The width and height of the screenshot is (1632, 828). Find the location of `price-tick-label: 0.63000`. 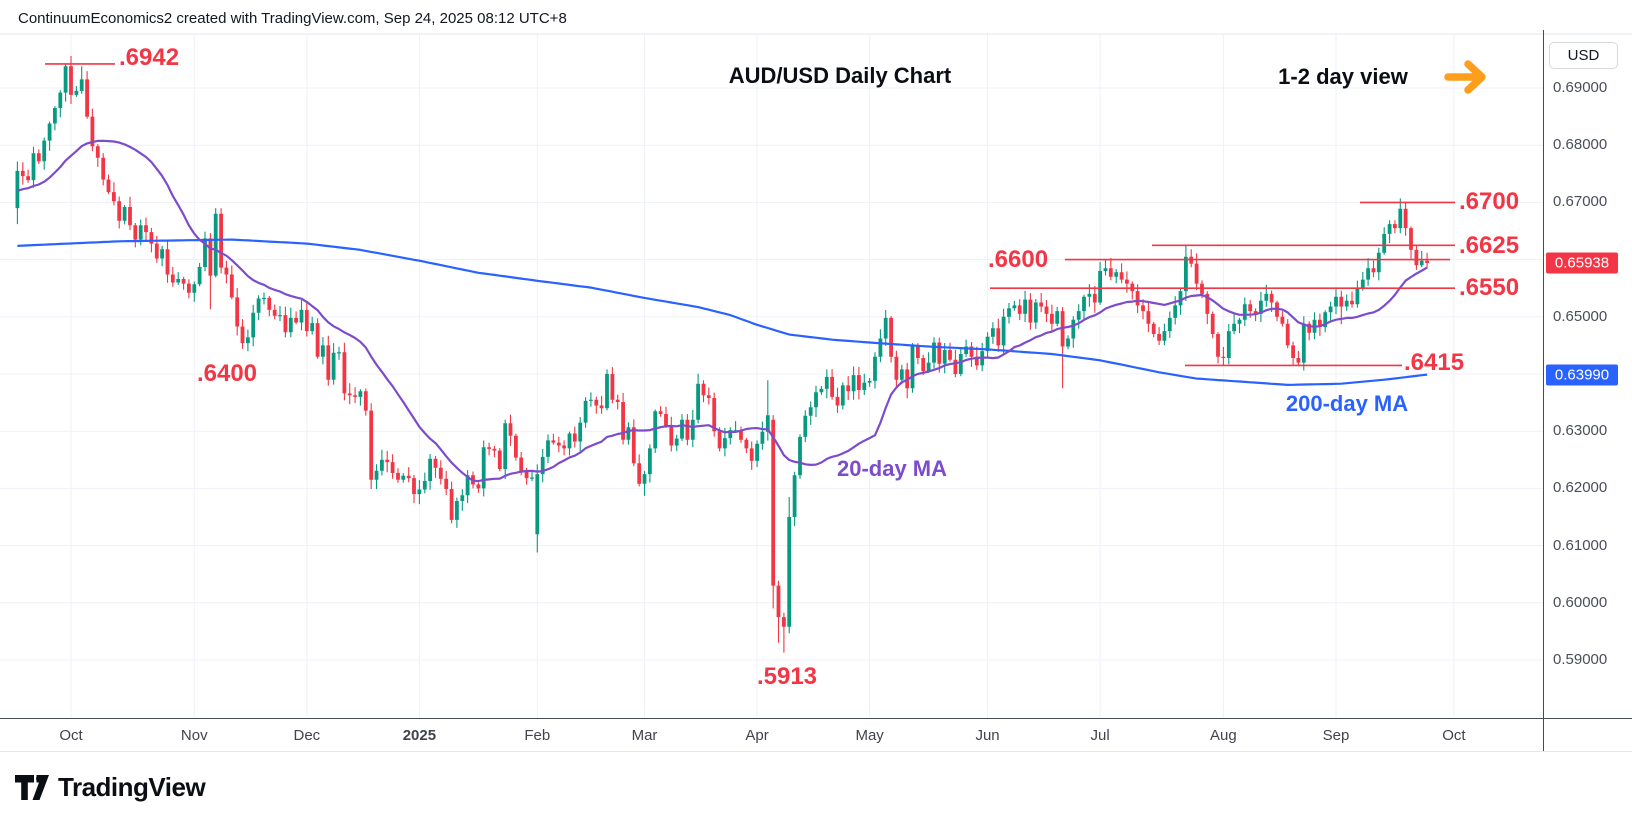

price-tick-label: 0.63000 is located at coordinates (1580, 431).